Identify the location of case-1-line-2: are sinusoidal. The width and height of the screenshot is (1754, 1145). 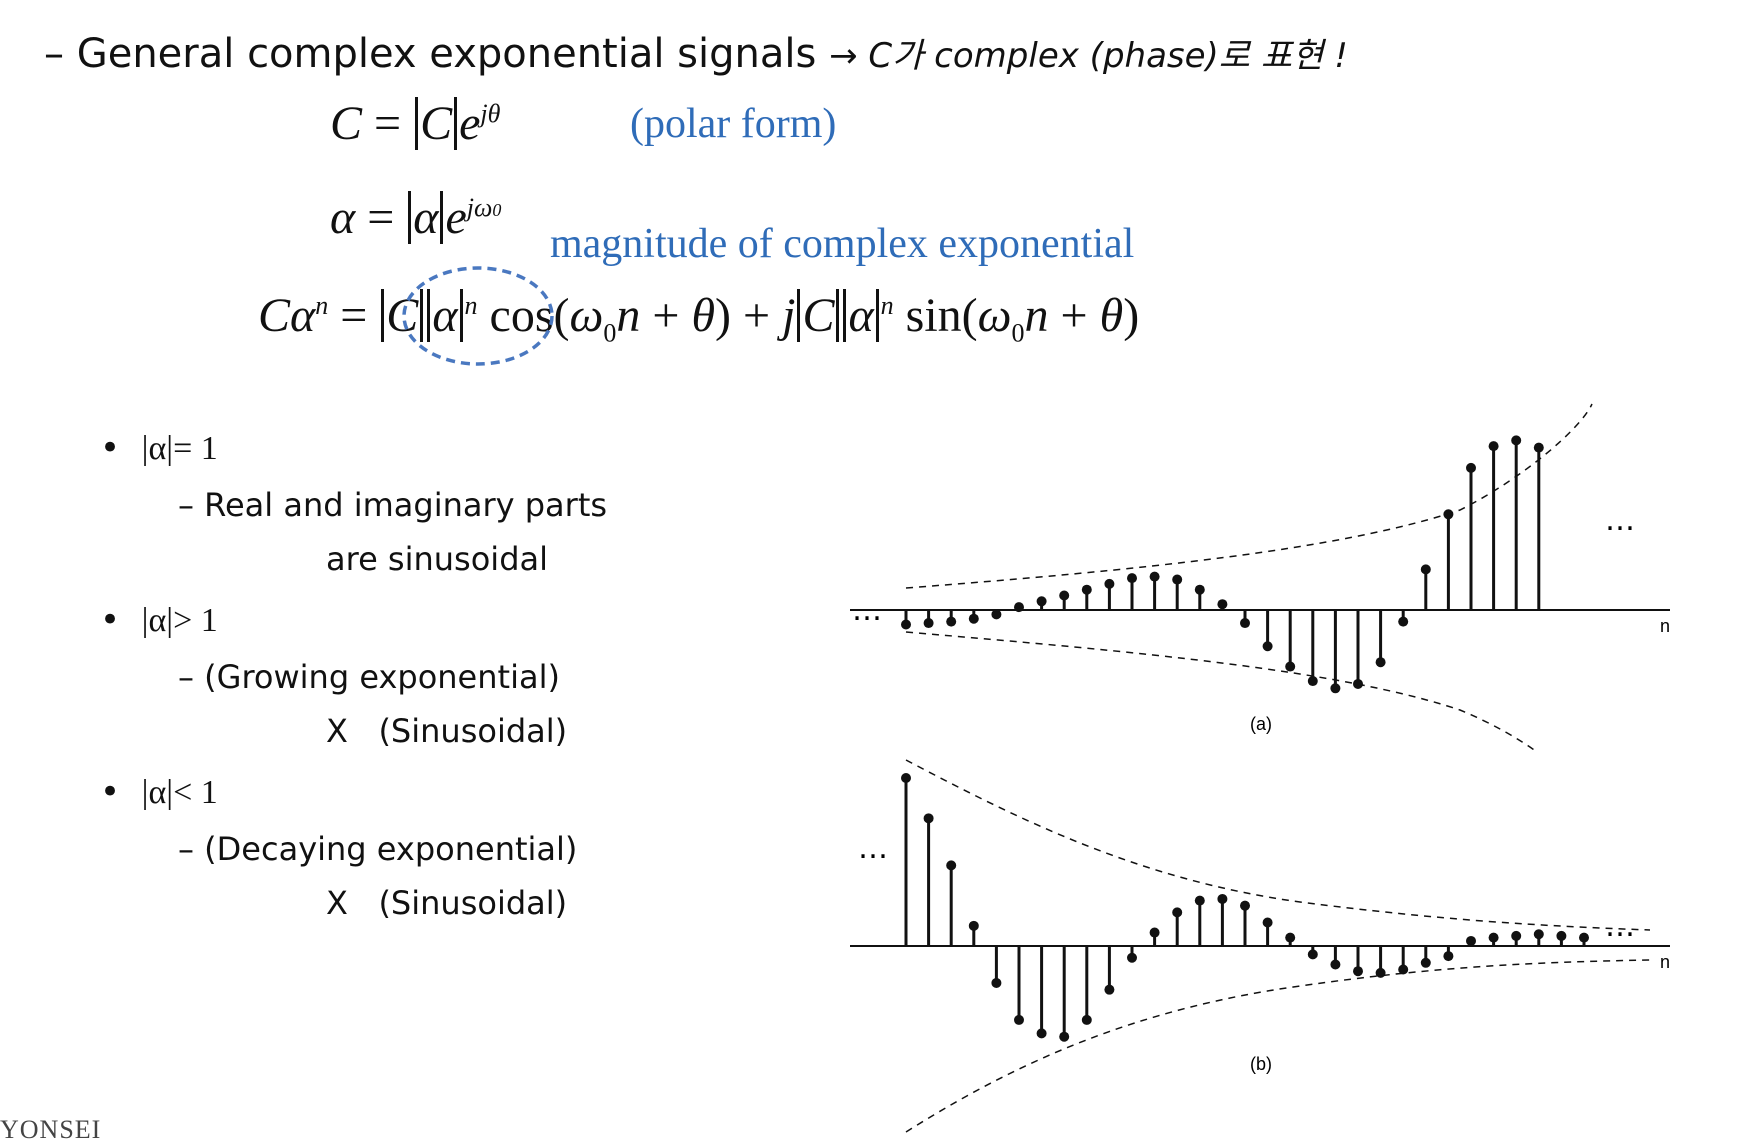
(437, 559).